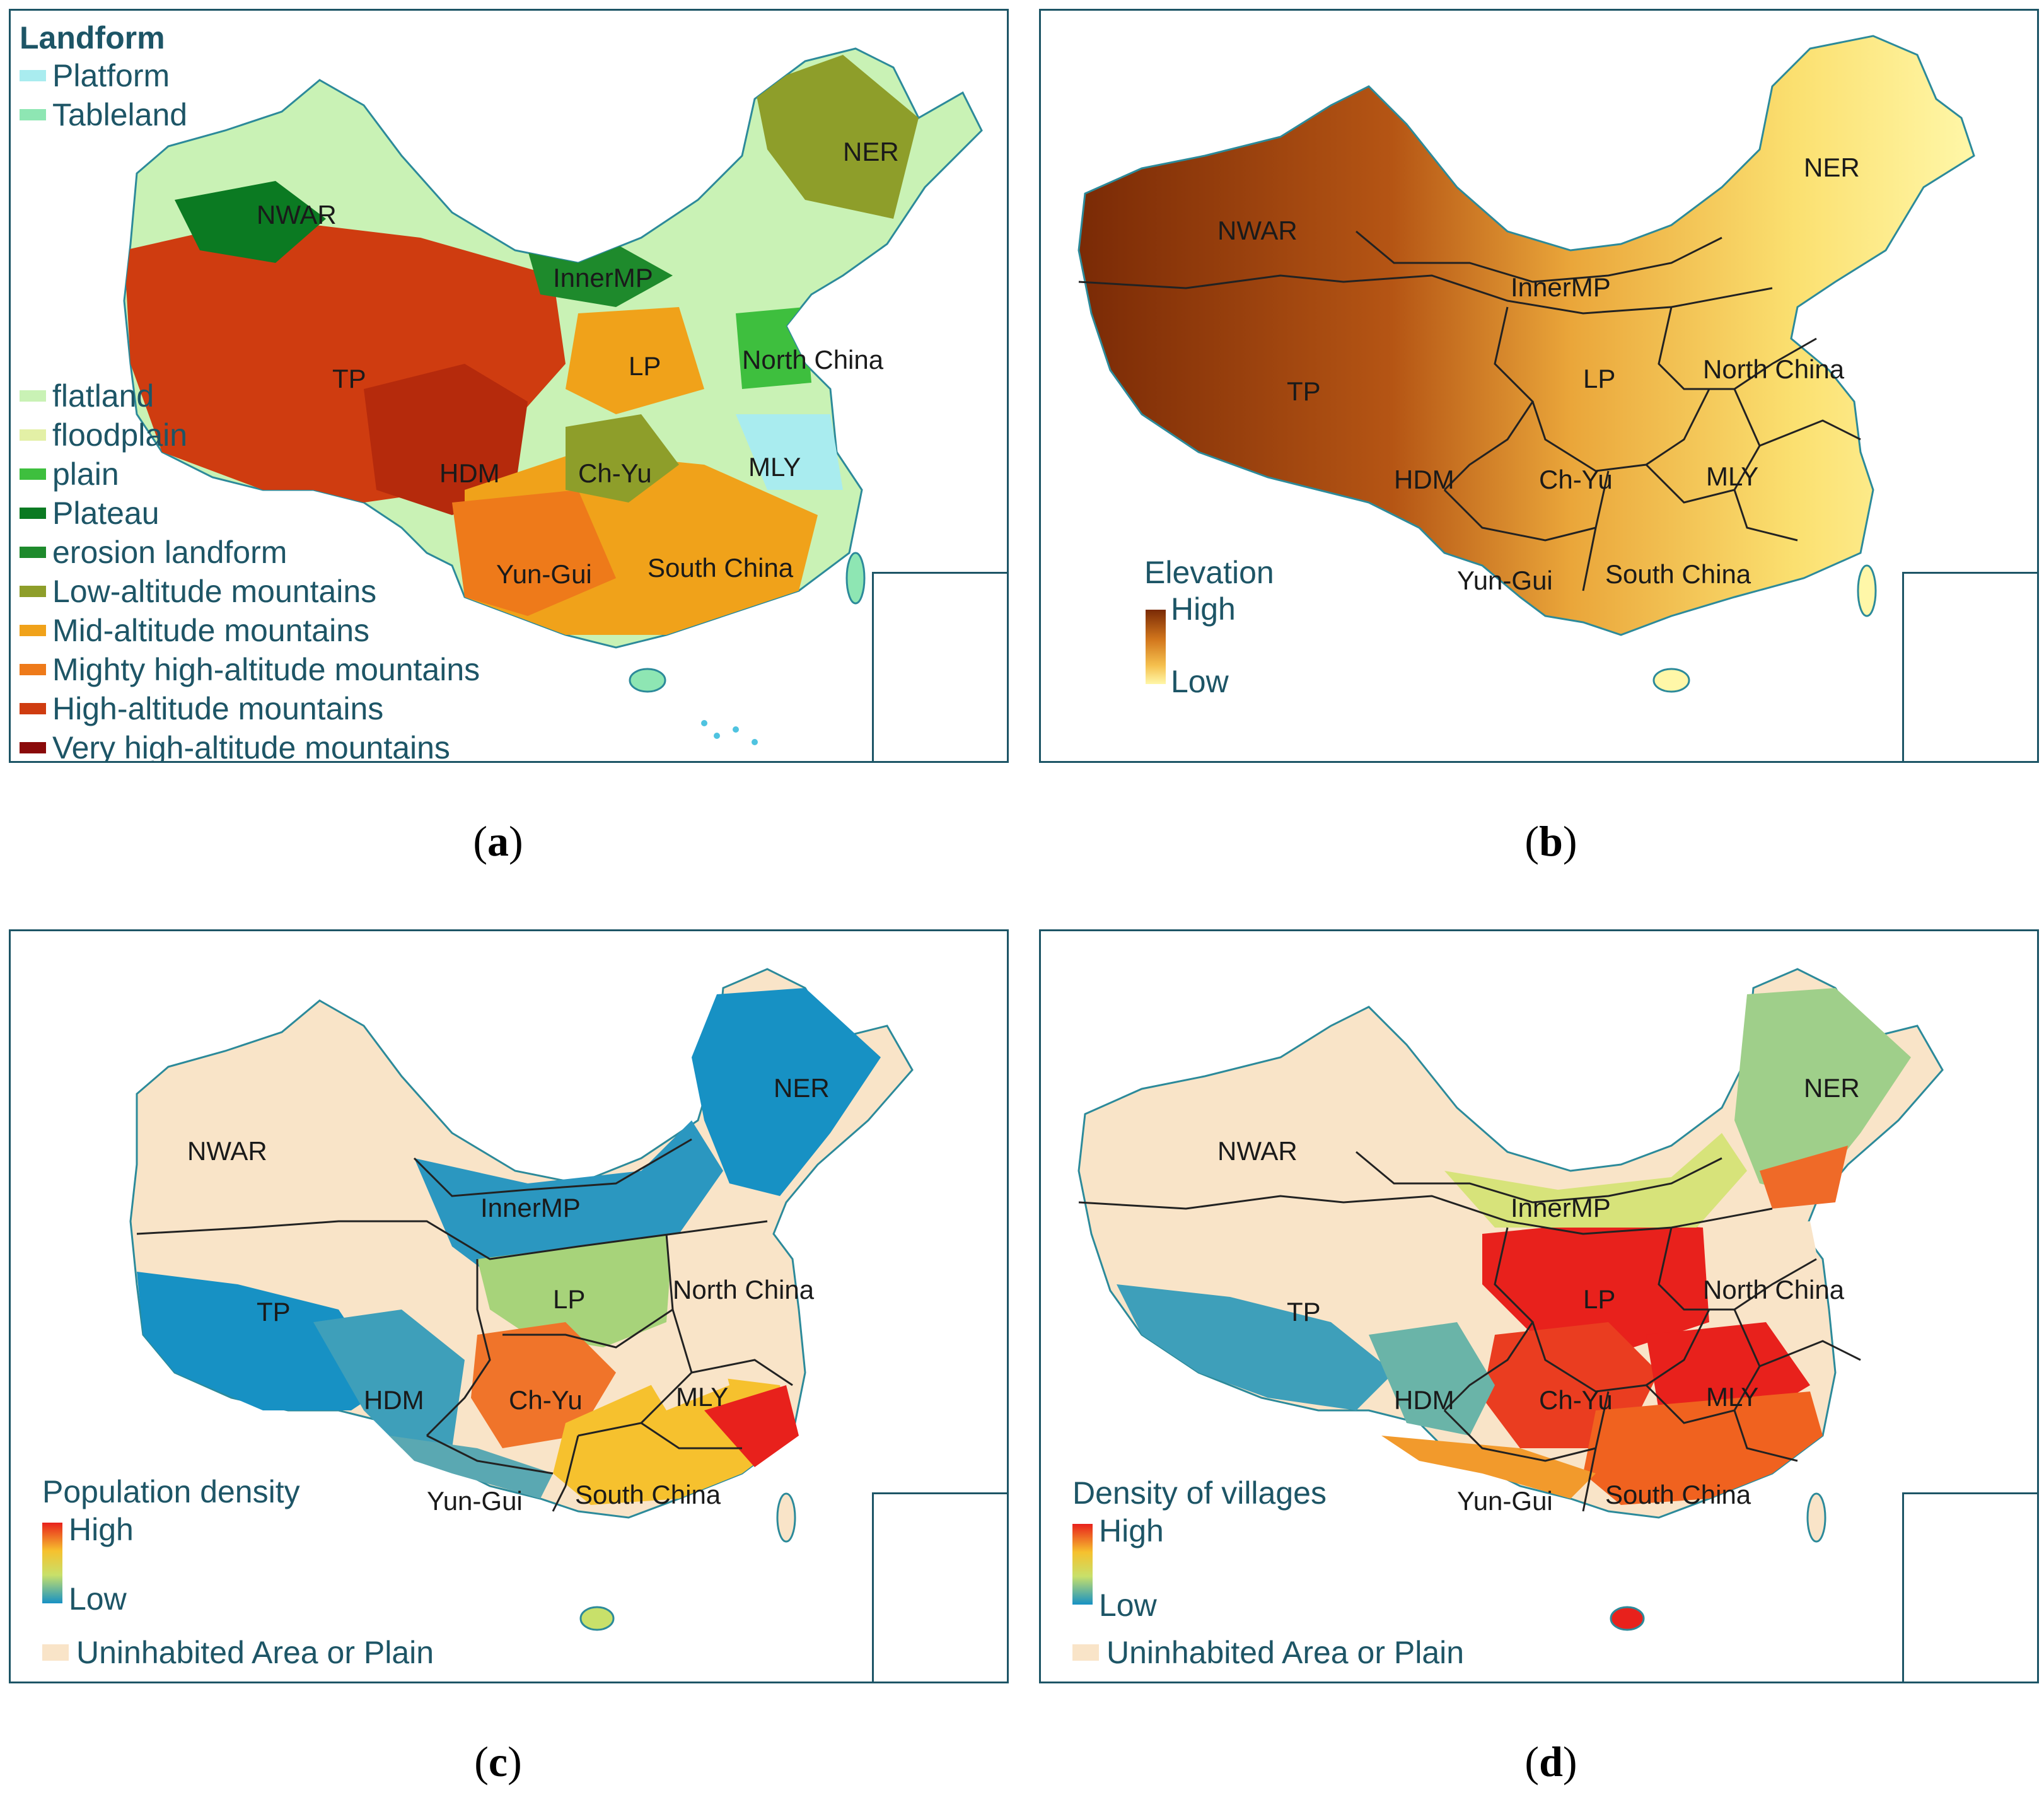  Describe the element at coordinates (498, 1762) in the screenshot. I see `caption-letter: c` at that location.